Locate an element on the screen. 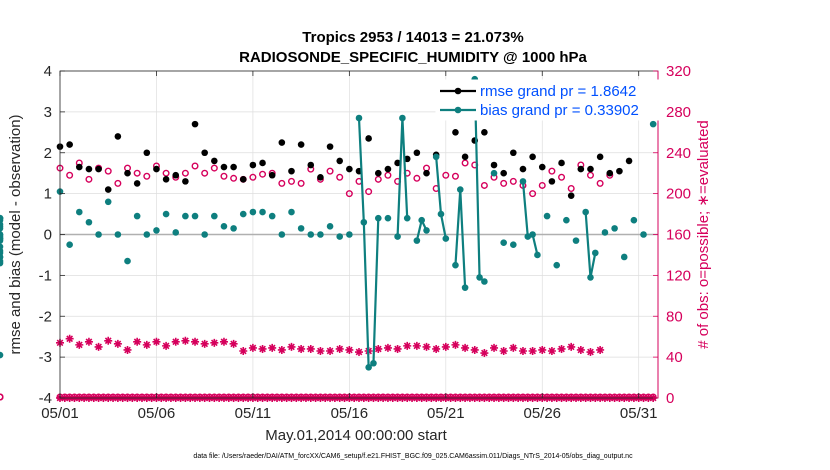 This screenshot has height=470, width=830. x-tick-label: 05/06 is located at coordinates (157, 413).